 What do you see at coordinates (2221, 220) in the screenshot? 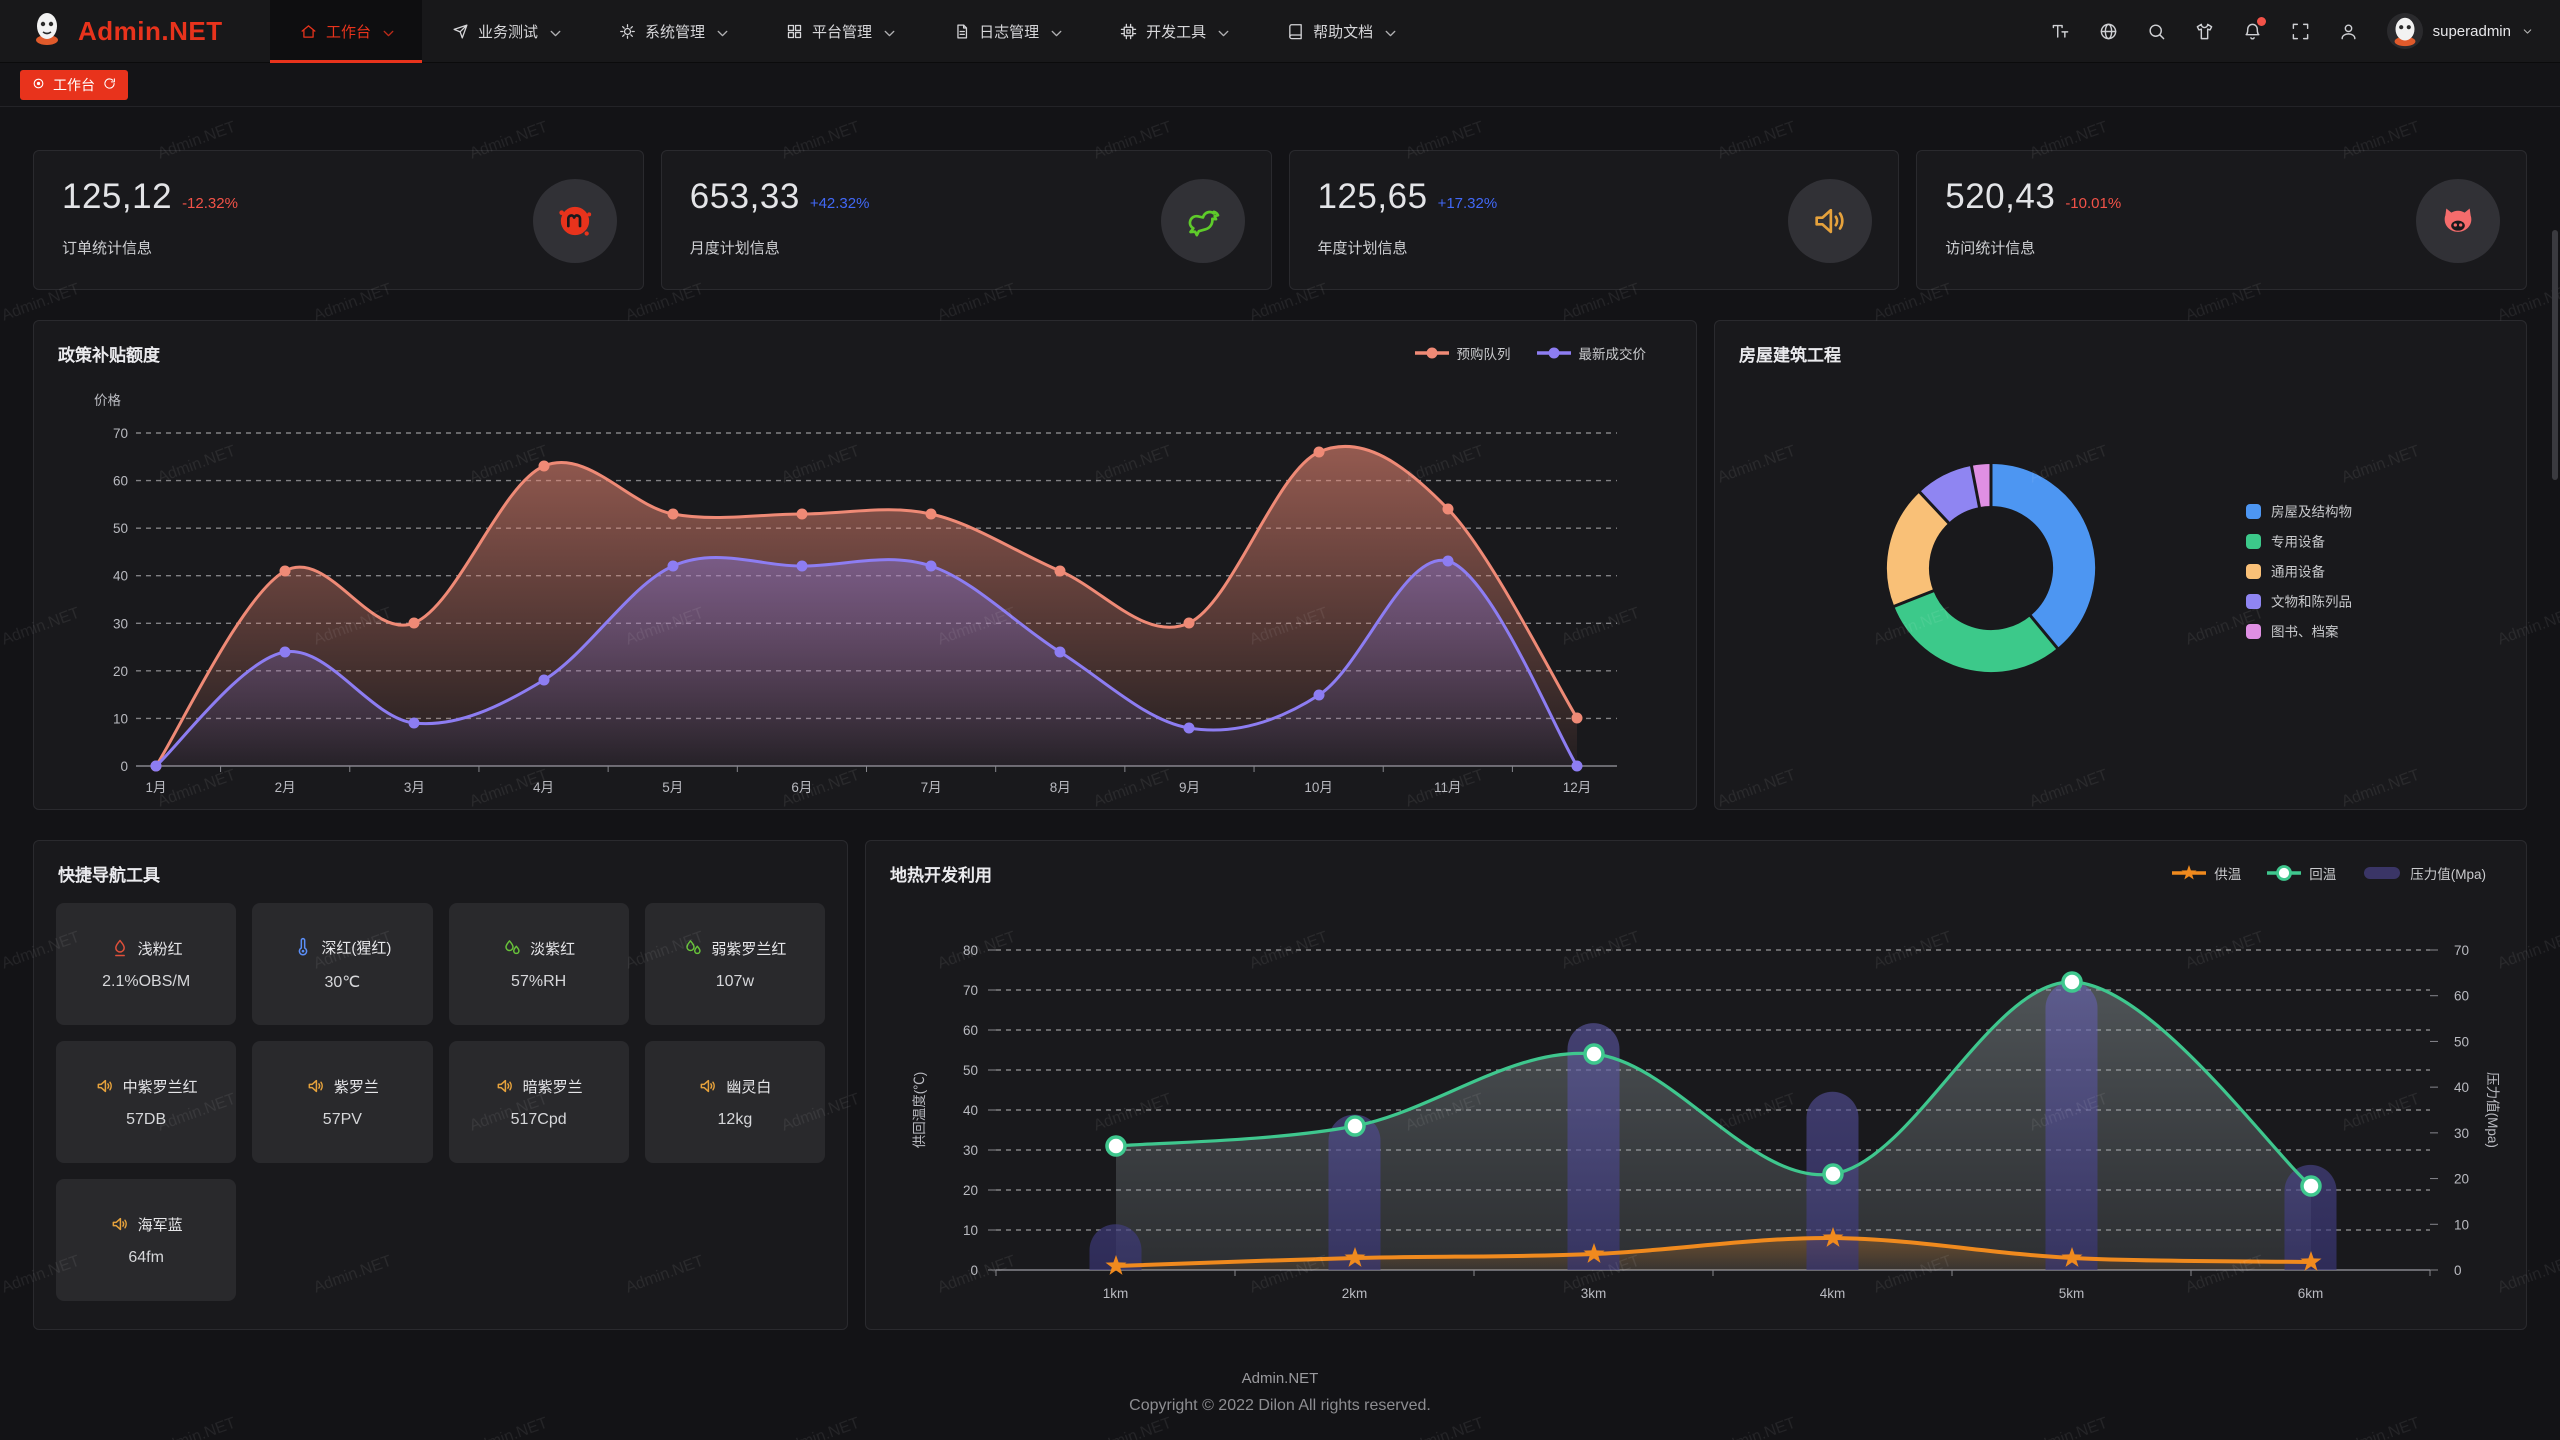
I see `stat-card-3: 520,43 -10.01% 访问统计信息` at bounding box center [2221, 220].